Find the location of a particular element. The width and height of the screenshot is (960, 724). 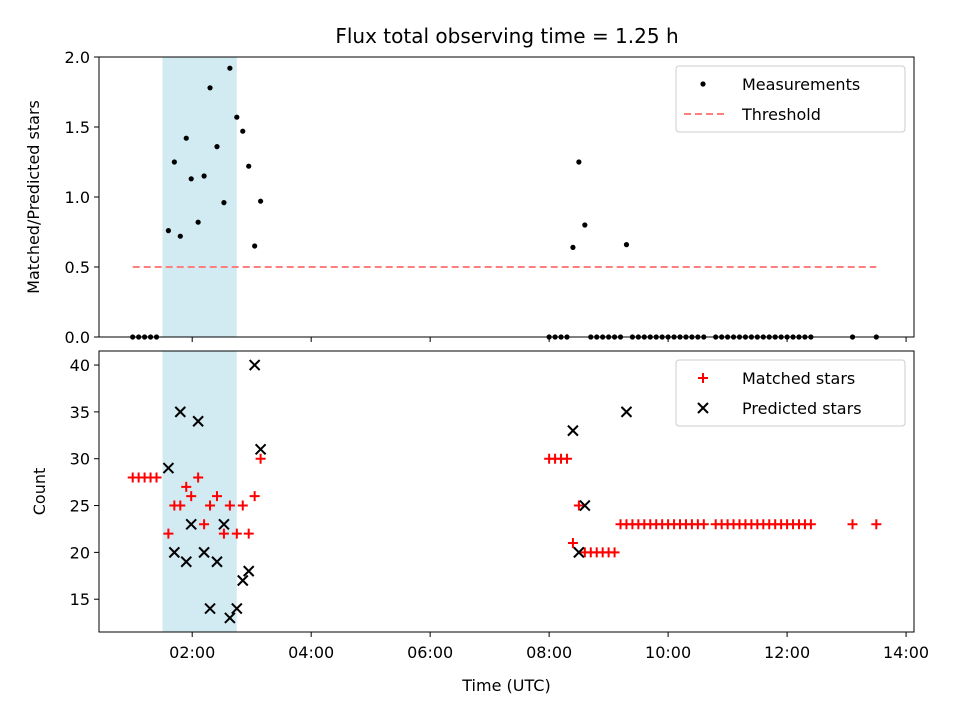

bottom-y-tick-label: 25 is located at coordinates (80, 506).